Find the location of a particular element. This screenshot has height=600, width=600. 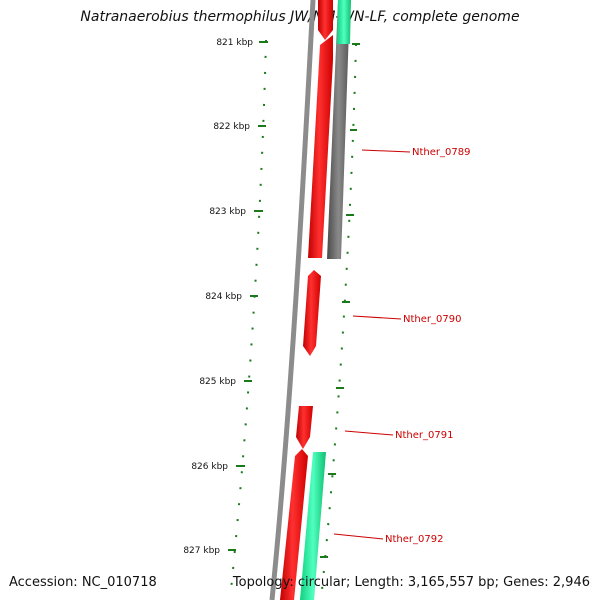

tick-label: 822 kbp is located at coordinates (231, 127).